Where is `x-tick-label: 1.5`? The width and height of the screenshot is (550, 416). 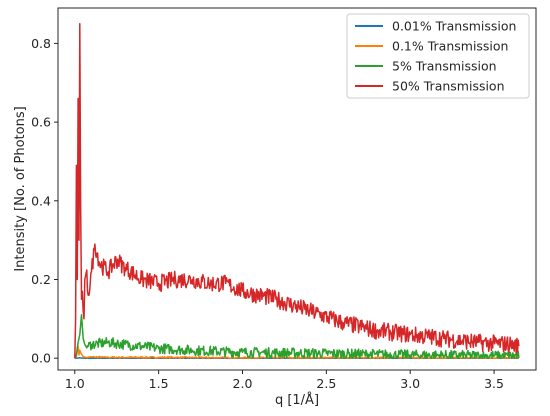
x-tick-label: 1.5 is located at coordinates (159, 383).